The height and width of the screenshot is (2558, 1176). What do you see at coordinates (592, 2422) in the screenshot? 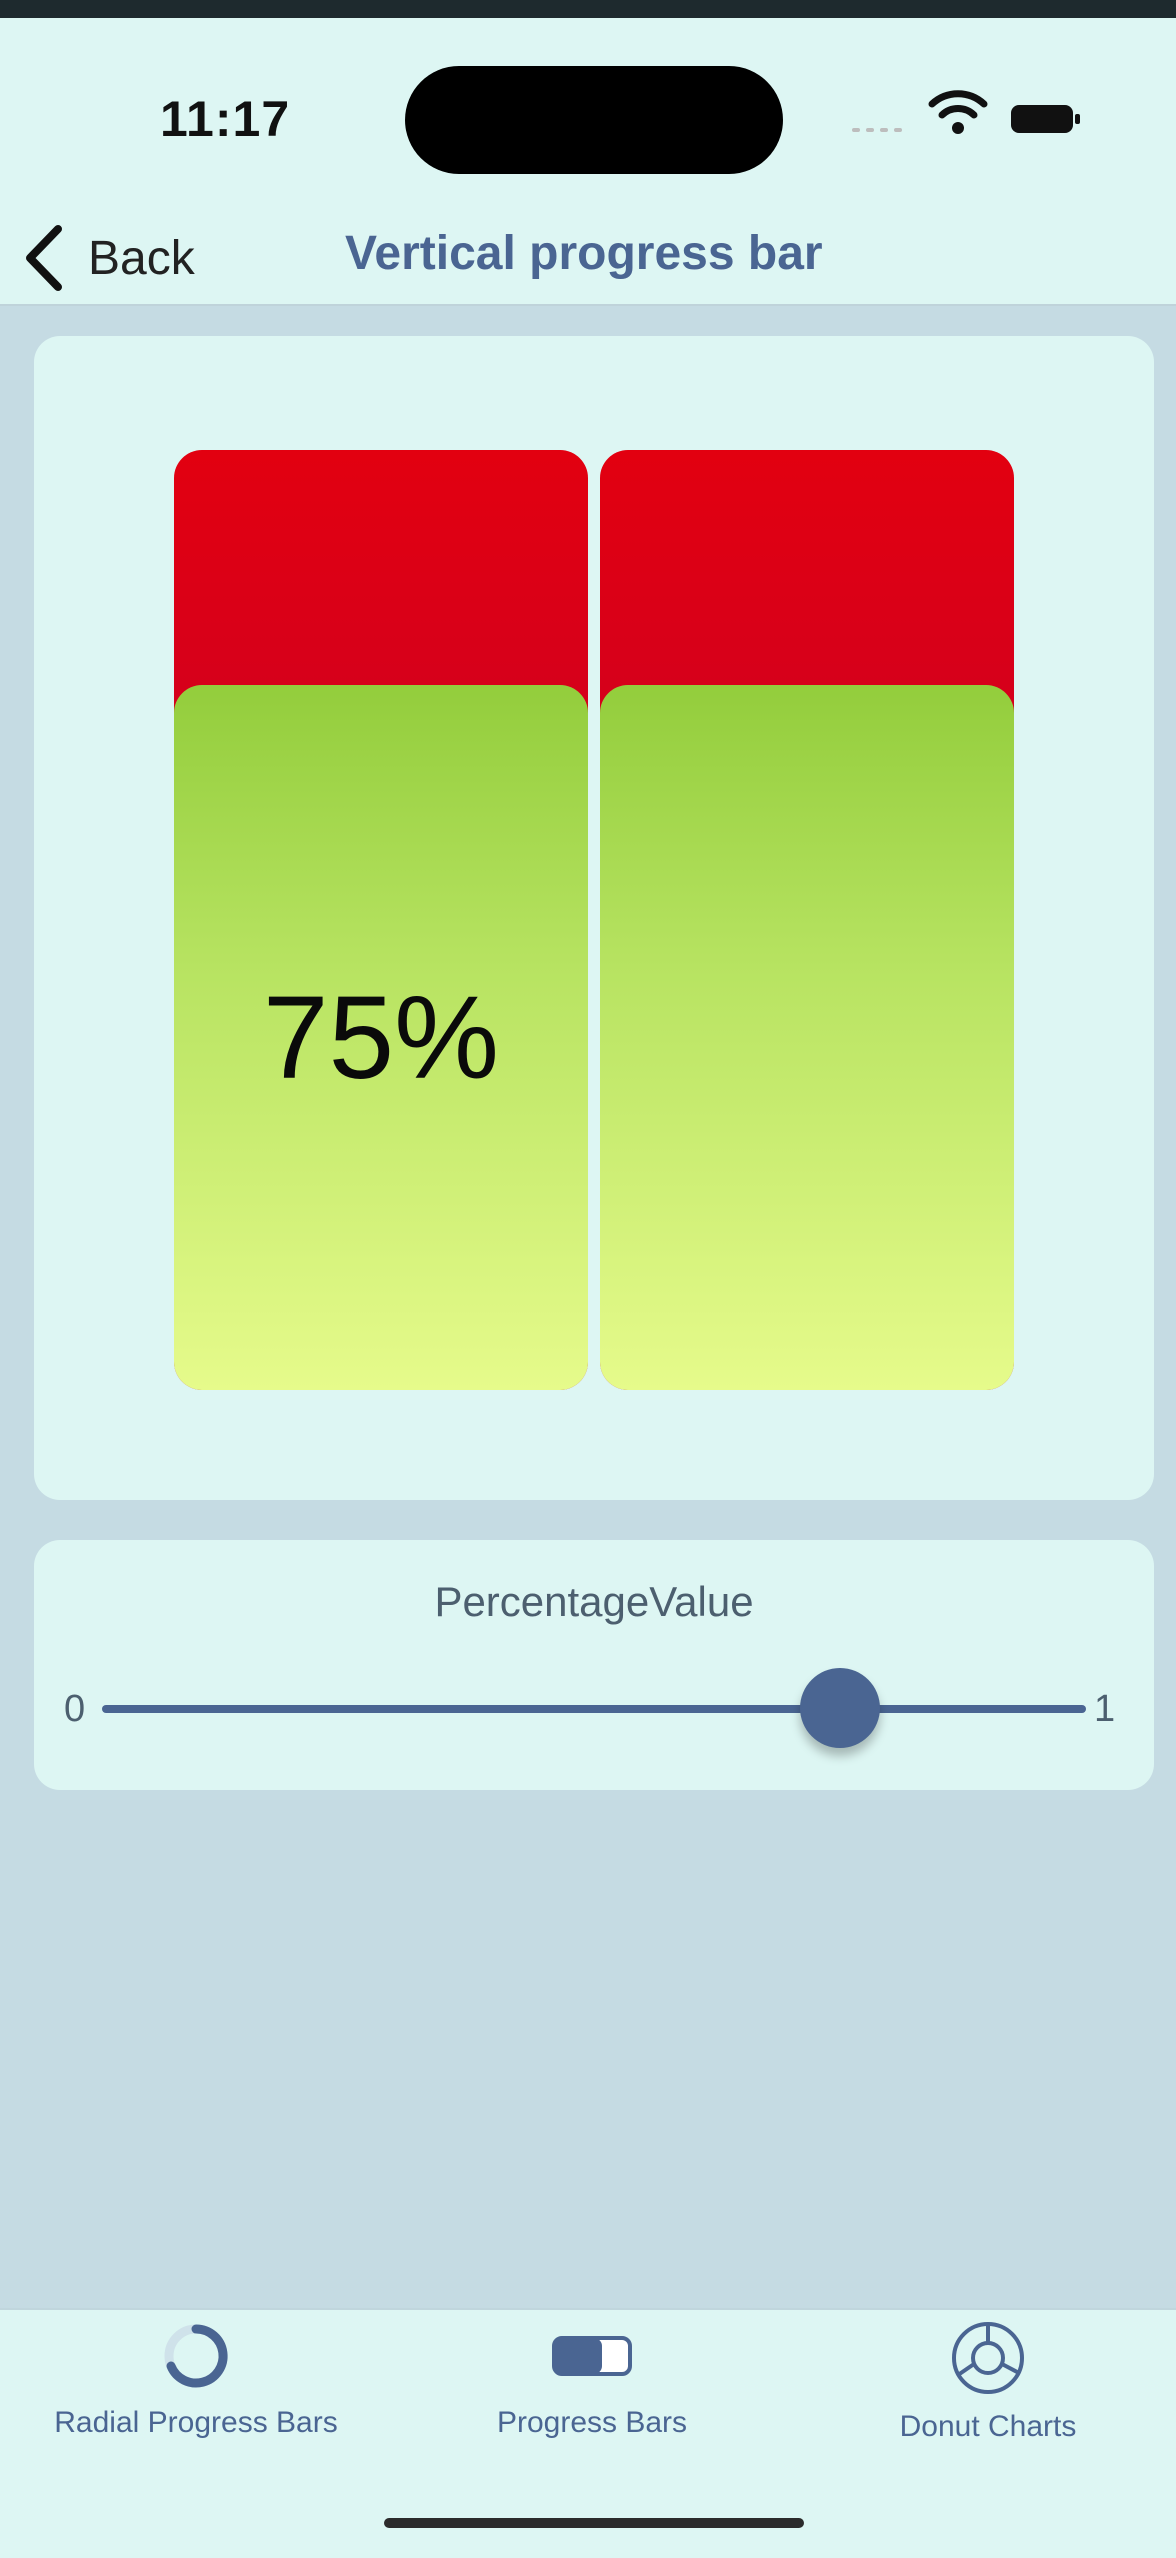
I see `tab-label: Progress Bars` at bounding box center [592, 2422].